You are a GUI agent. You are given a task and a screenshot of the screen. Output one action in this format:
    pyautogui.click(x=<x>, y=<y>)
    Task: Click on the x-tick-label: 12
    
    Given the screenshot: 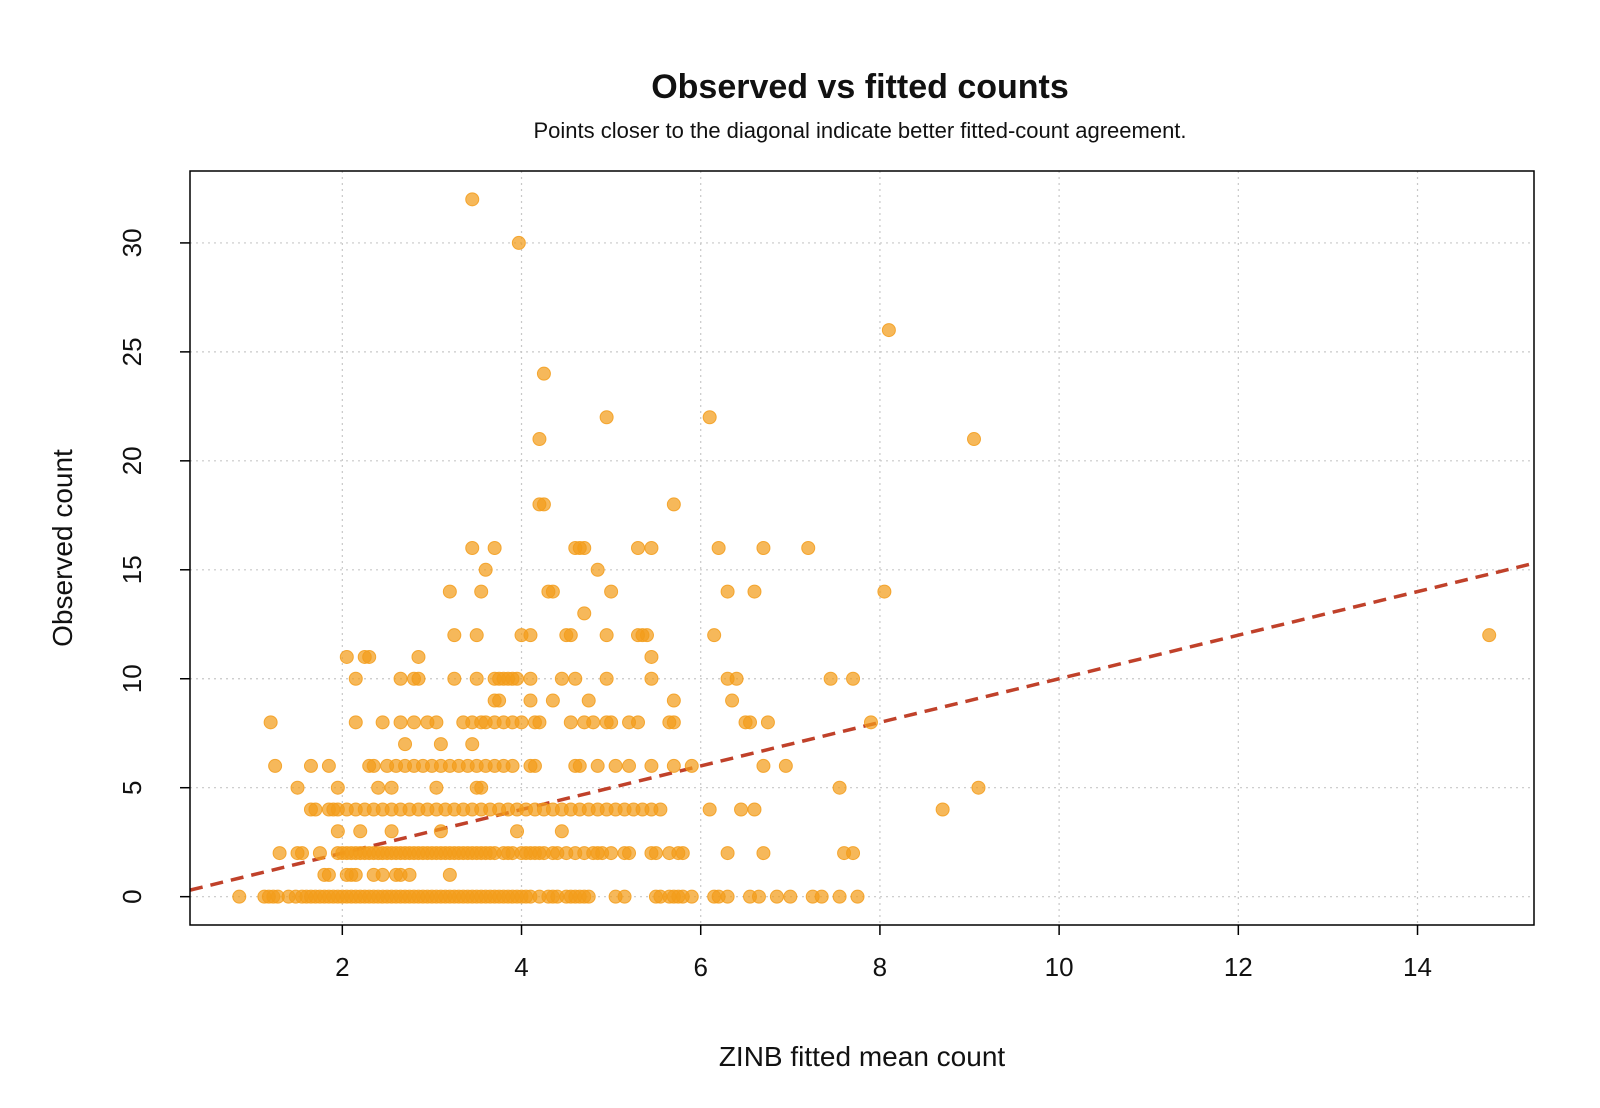 What is the action you would take?
    pyautogui.click(x=1238, y=967)
    